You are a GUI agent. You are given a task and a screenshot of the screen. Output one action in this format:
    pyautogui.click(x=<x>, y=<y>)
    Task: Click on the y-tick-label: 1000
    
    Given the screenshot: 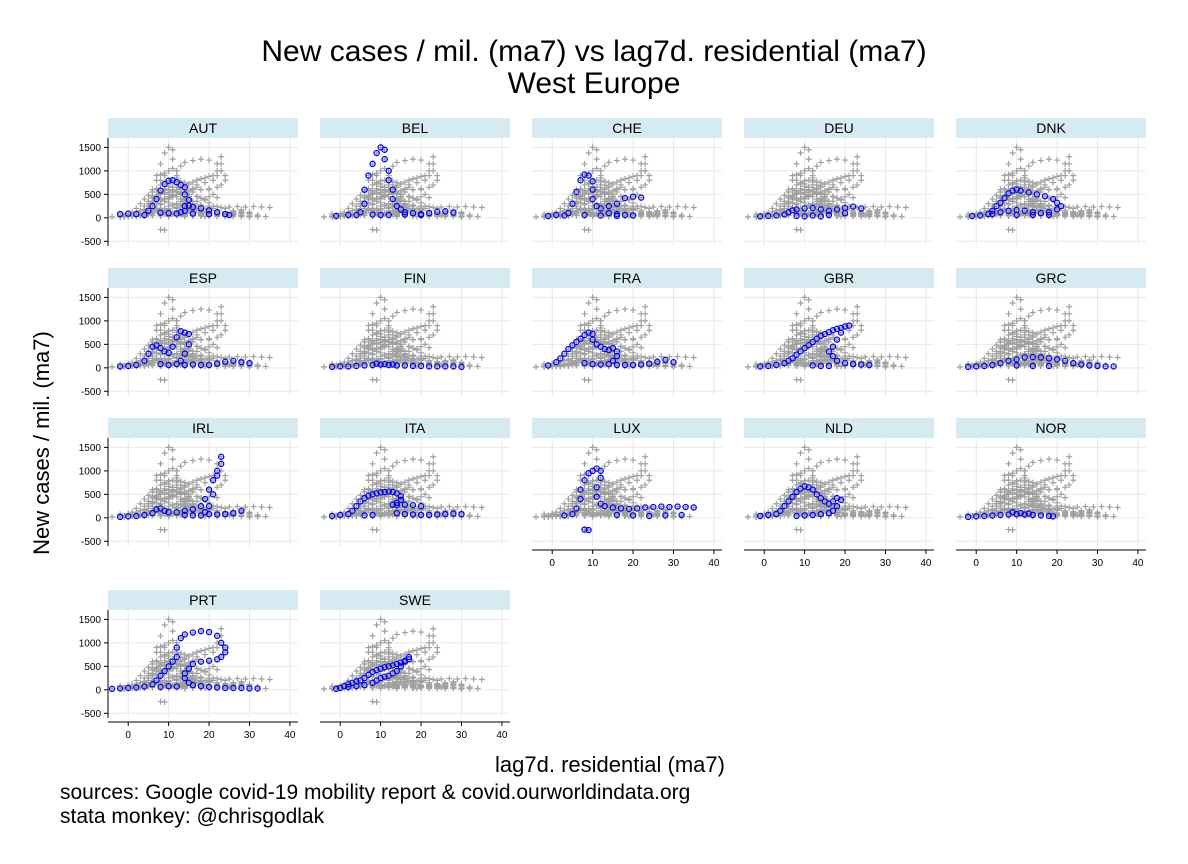 What is the action you would take?
    pyautogui.click(x=90, y=321)
    